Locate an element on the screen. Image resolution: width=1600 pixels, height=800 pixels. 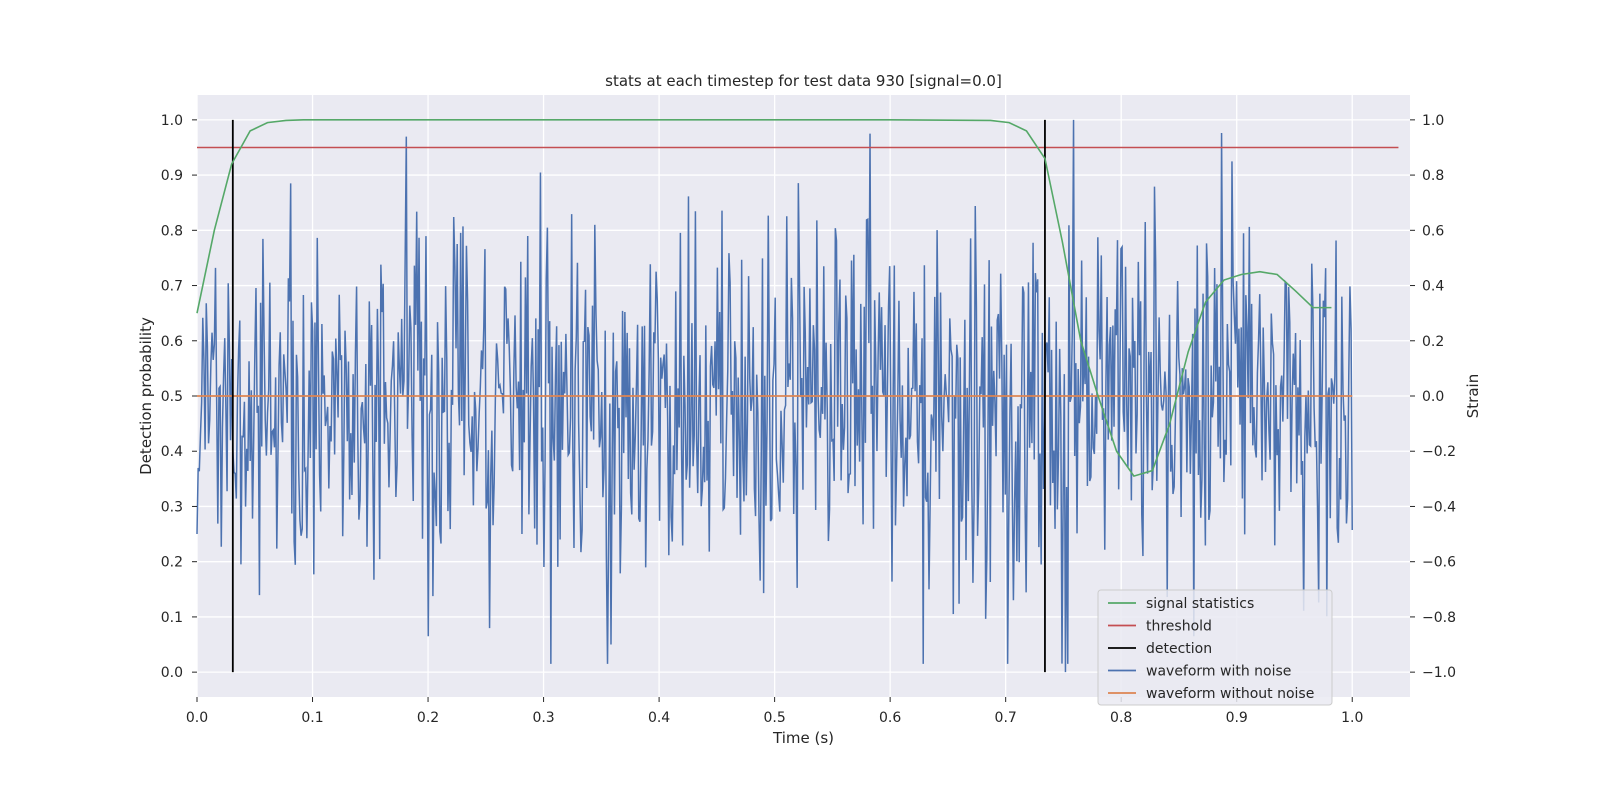
legend-label: signal statistics is located at coordinates (1200, 604).